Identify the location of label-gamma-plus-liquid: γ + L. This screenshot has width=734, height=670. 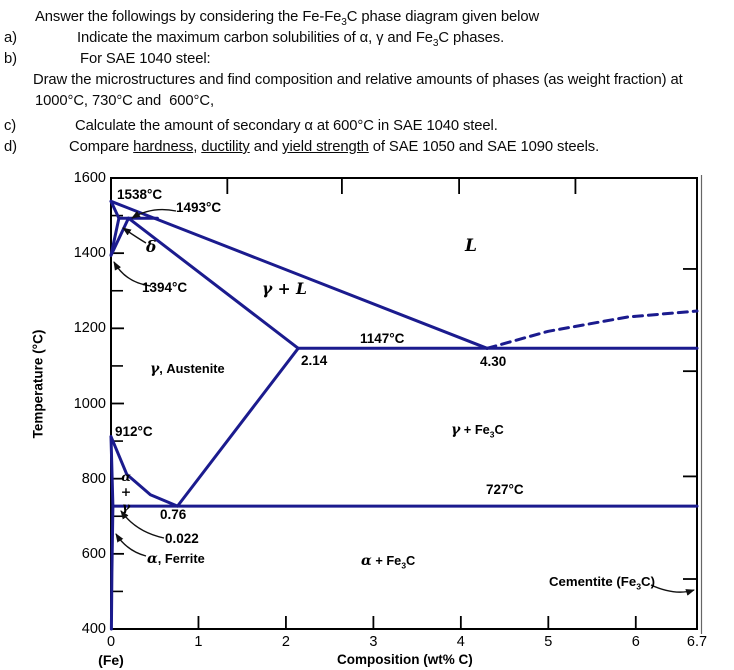
(284, 288).